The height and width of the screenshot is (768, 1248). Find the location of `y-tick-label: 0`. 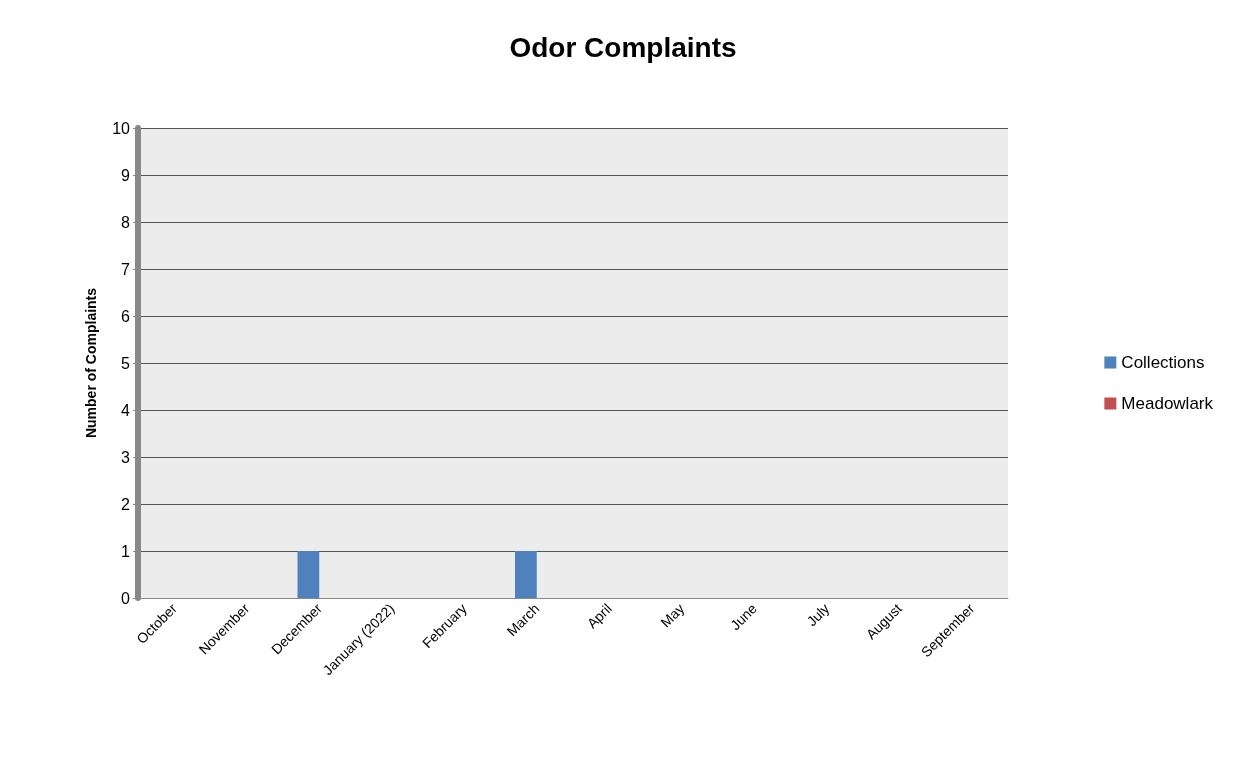

y-tick-label: 0 is located at coordinates (126, 598).